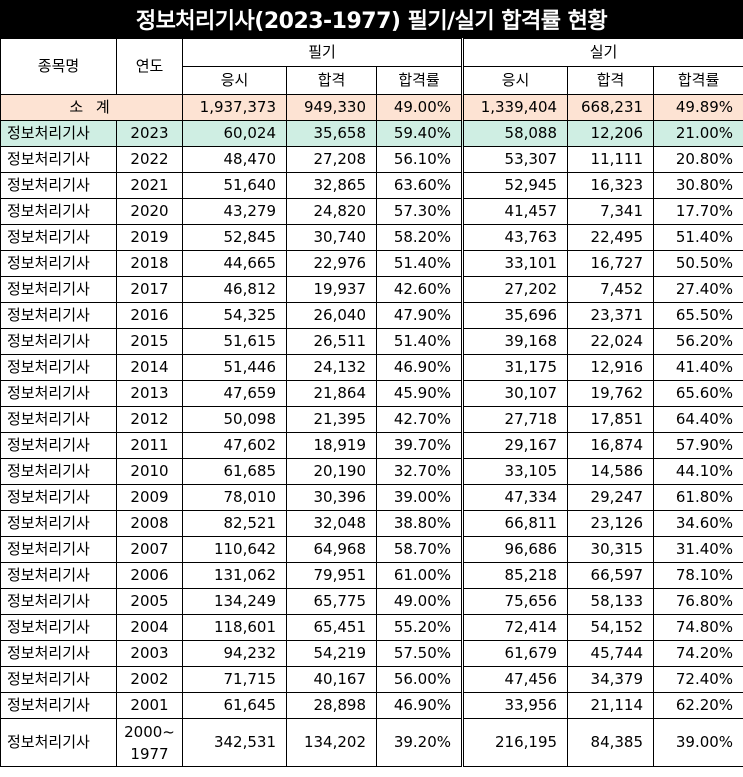  I want to click on cell-written-passed: 30,740, so click(331, 237).